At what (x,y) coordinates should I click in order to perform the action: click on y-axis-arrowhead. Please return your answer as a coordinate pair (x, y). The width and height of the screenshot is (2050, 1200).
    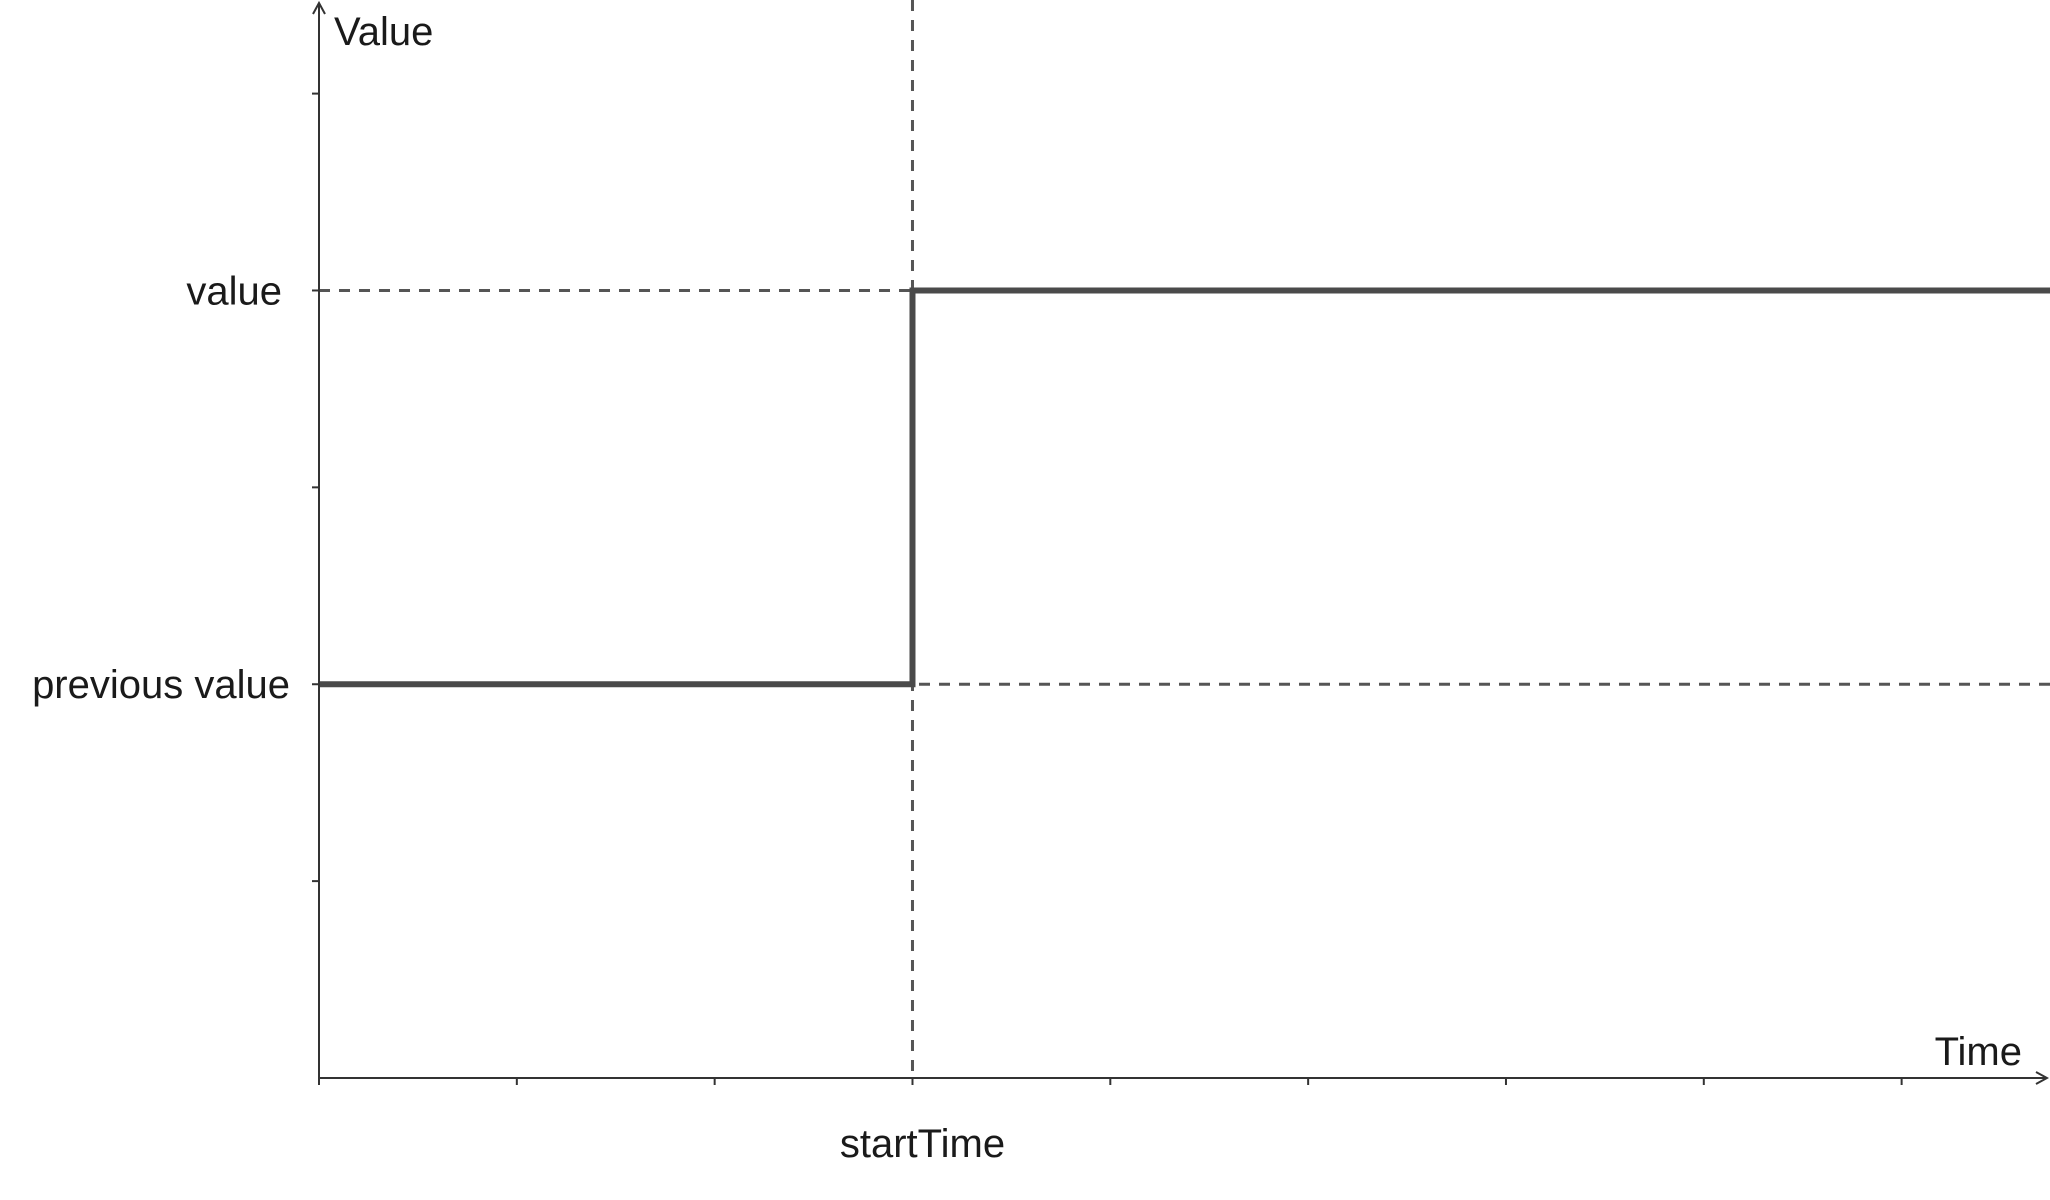
    Looking at the image, I should click on (319, 7).